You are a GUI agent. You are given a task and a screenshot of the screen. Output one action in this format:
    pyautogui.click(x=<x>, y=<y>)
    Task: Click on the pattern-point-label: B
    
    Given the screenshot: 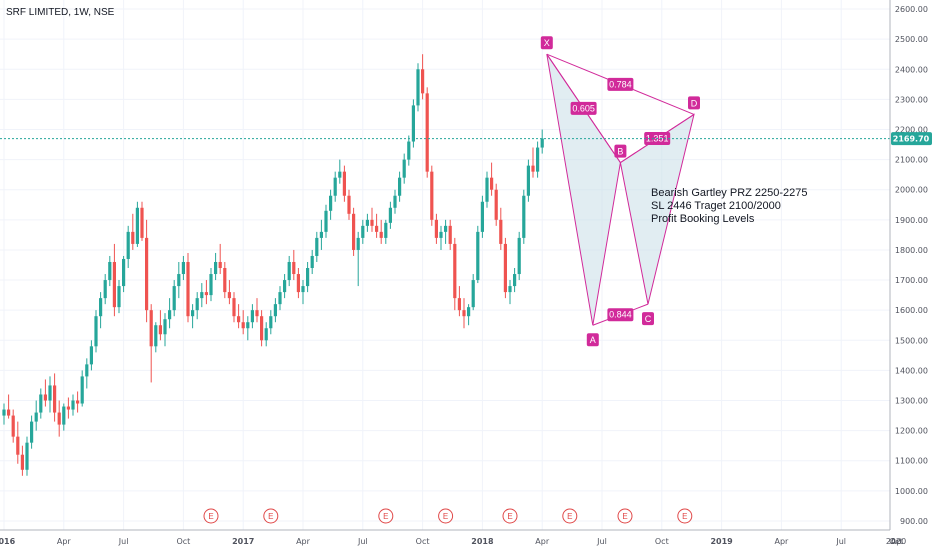 What is the action you would take?
    pyautogui.click(x=620, y=152)
    